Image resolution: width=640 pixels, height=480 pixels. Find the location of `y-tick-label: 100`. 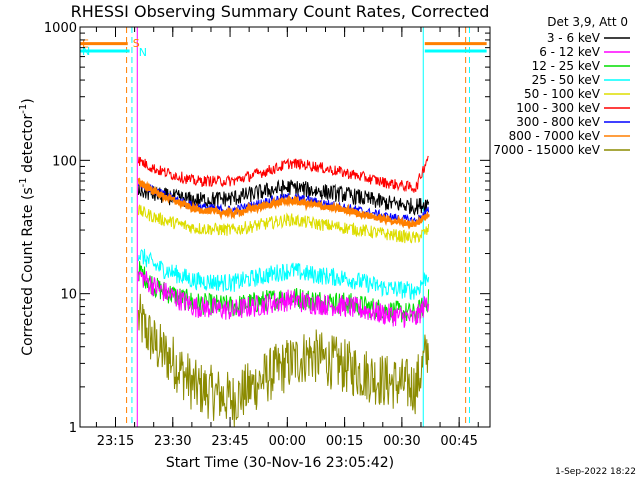

y-tick-label: 100 is located at coordinates (64, 161).